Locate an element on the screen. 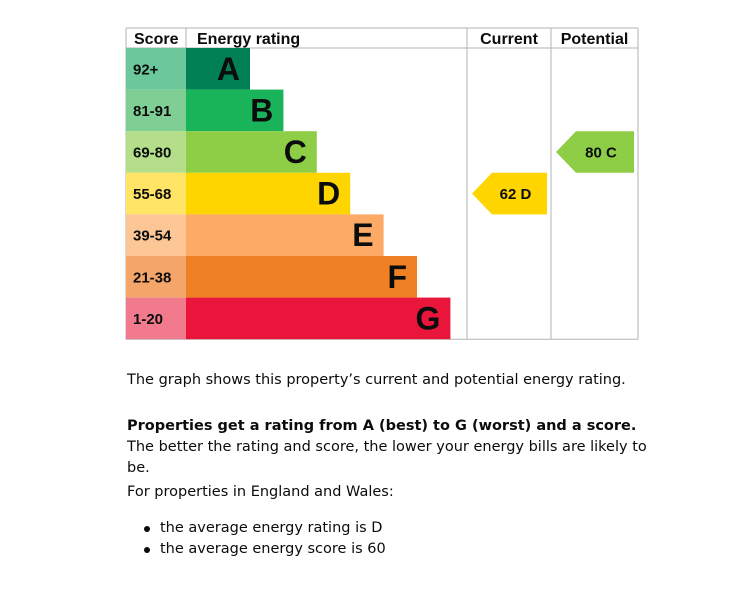 The height and width of the screenshot is (590, 732). rating-letter-e: E is located at coordinates (362, 235).